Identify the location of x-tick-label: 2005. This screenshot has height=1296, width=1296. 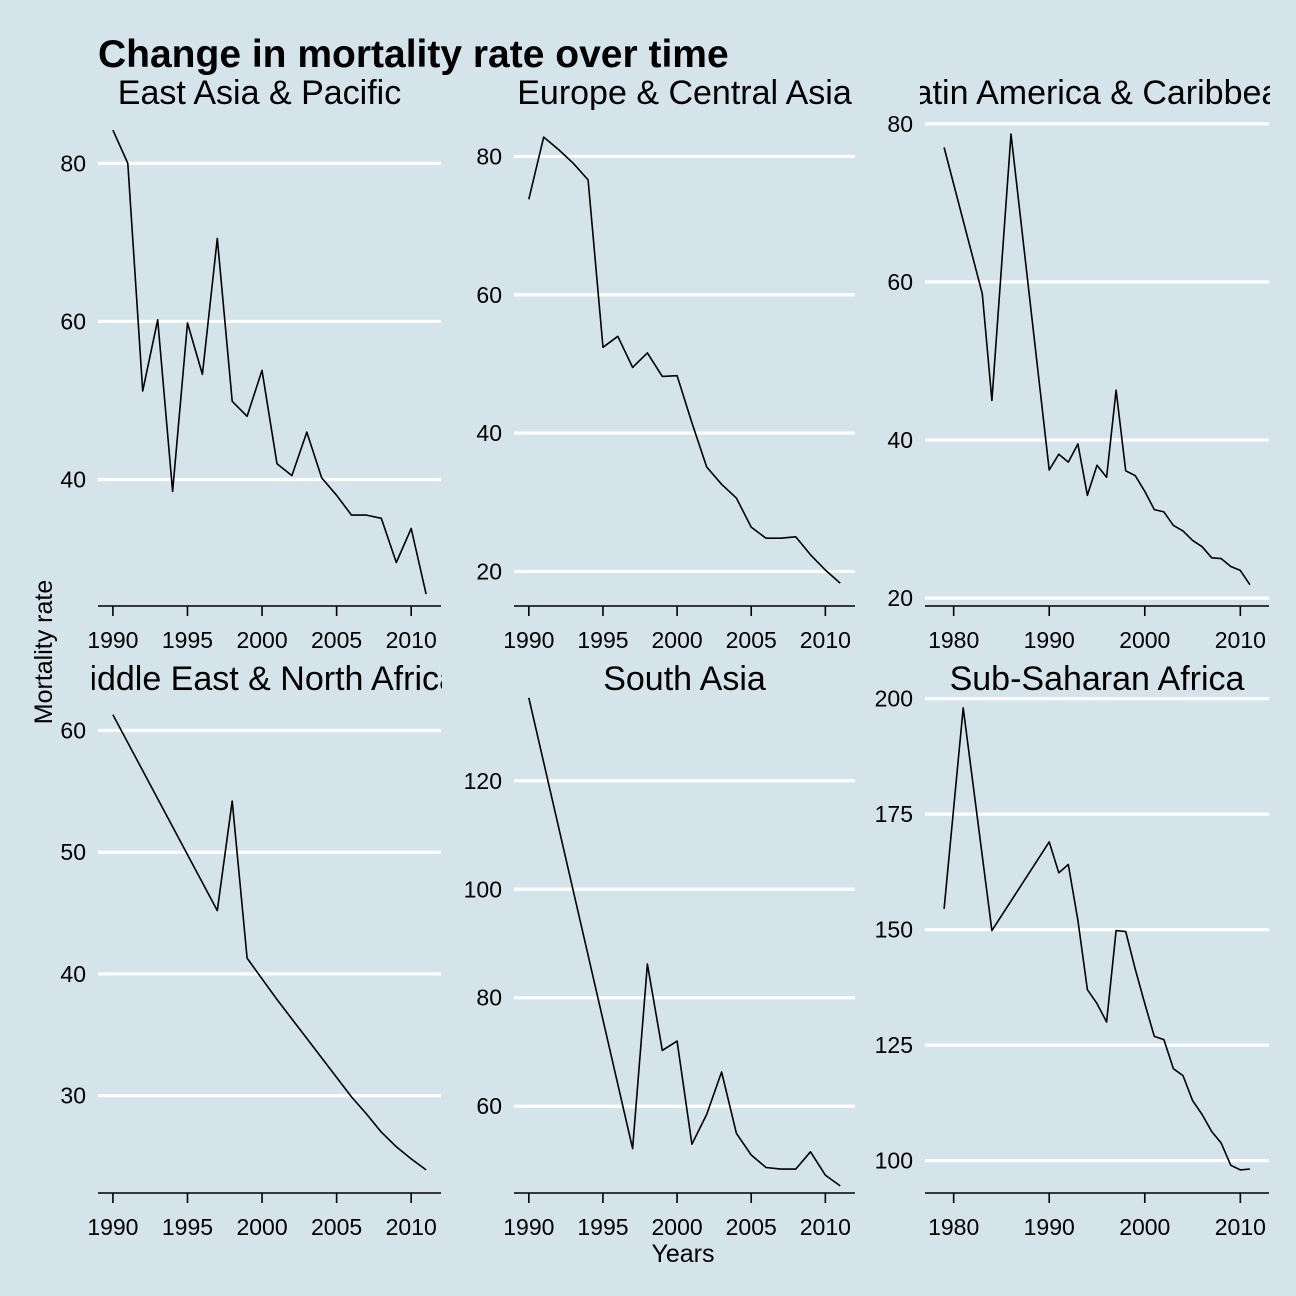
(751, 1227).